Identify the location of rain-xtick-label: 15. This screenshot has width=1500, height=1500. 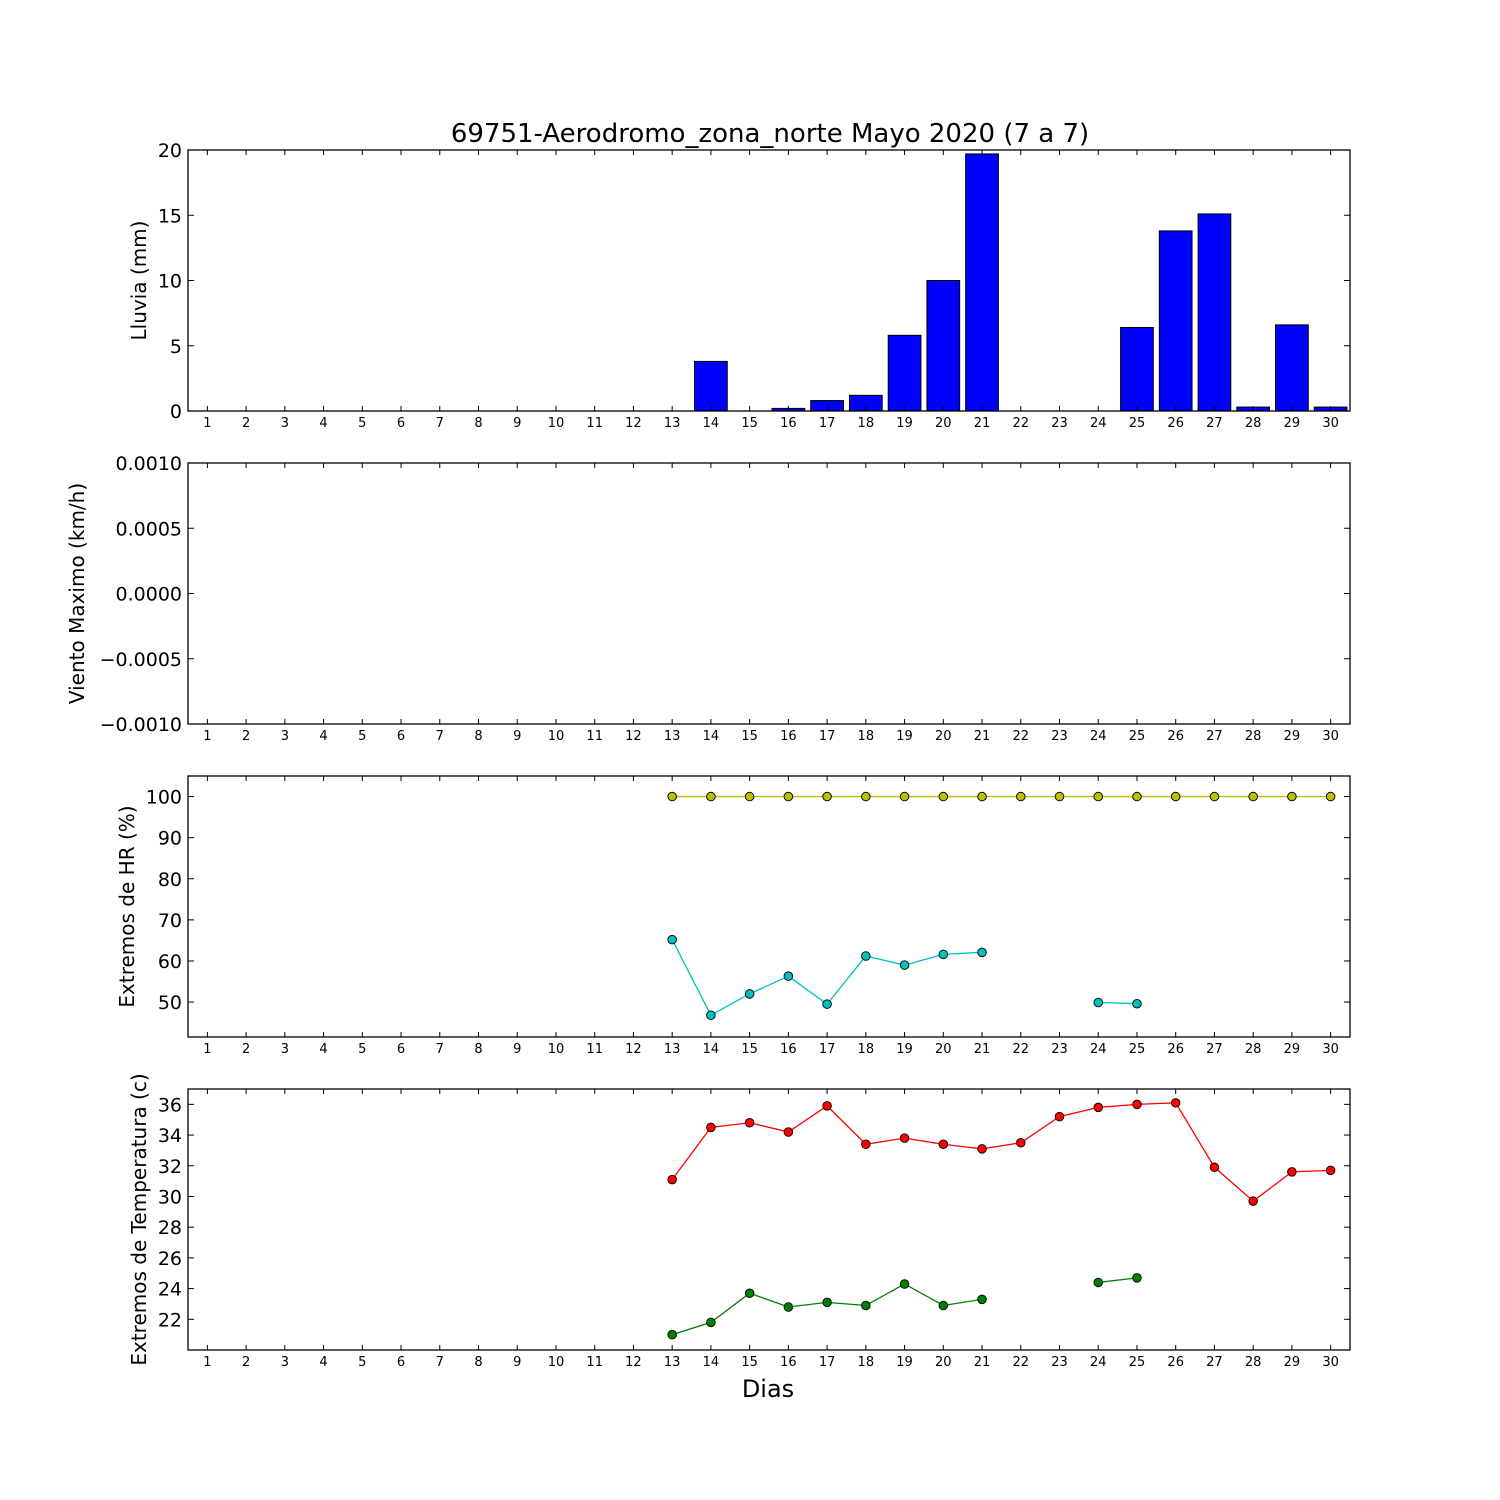
(749, 423).